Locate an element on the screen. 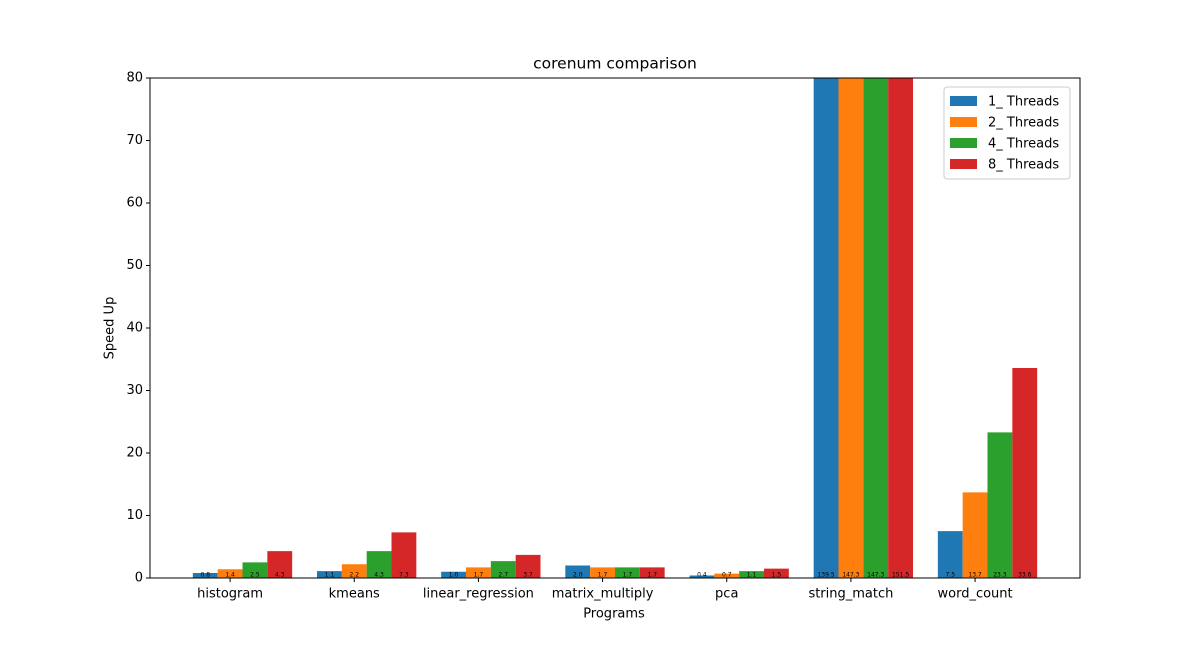  y-tick-label: 20 is located at coordinates (134, 453).